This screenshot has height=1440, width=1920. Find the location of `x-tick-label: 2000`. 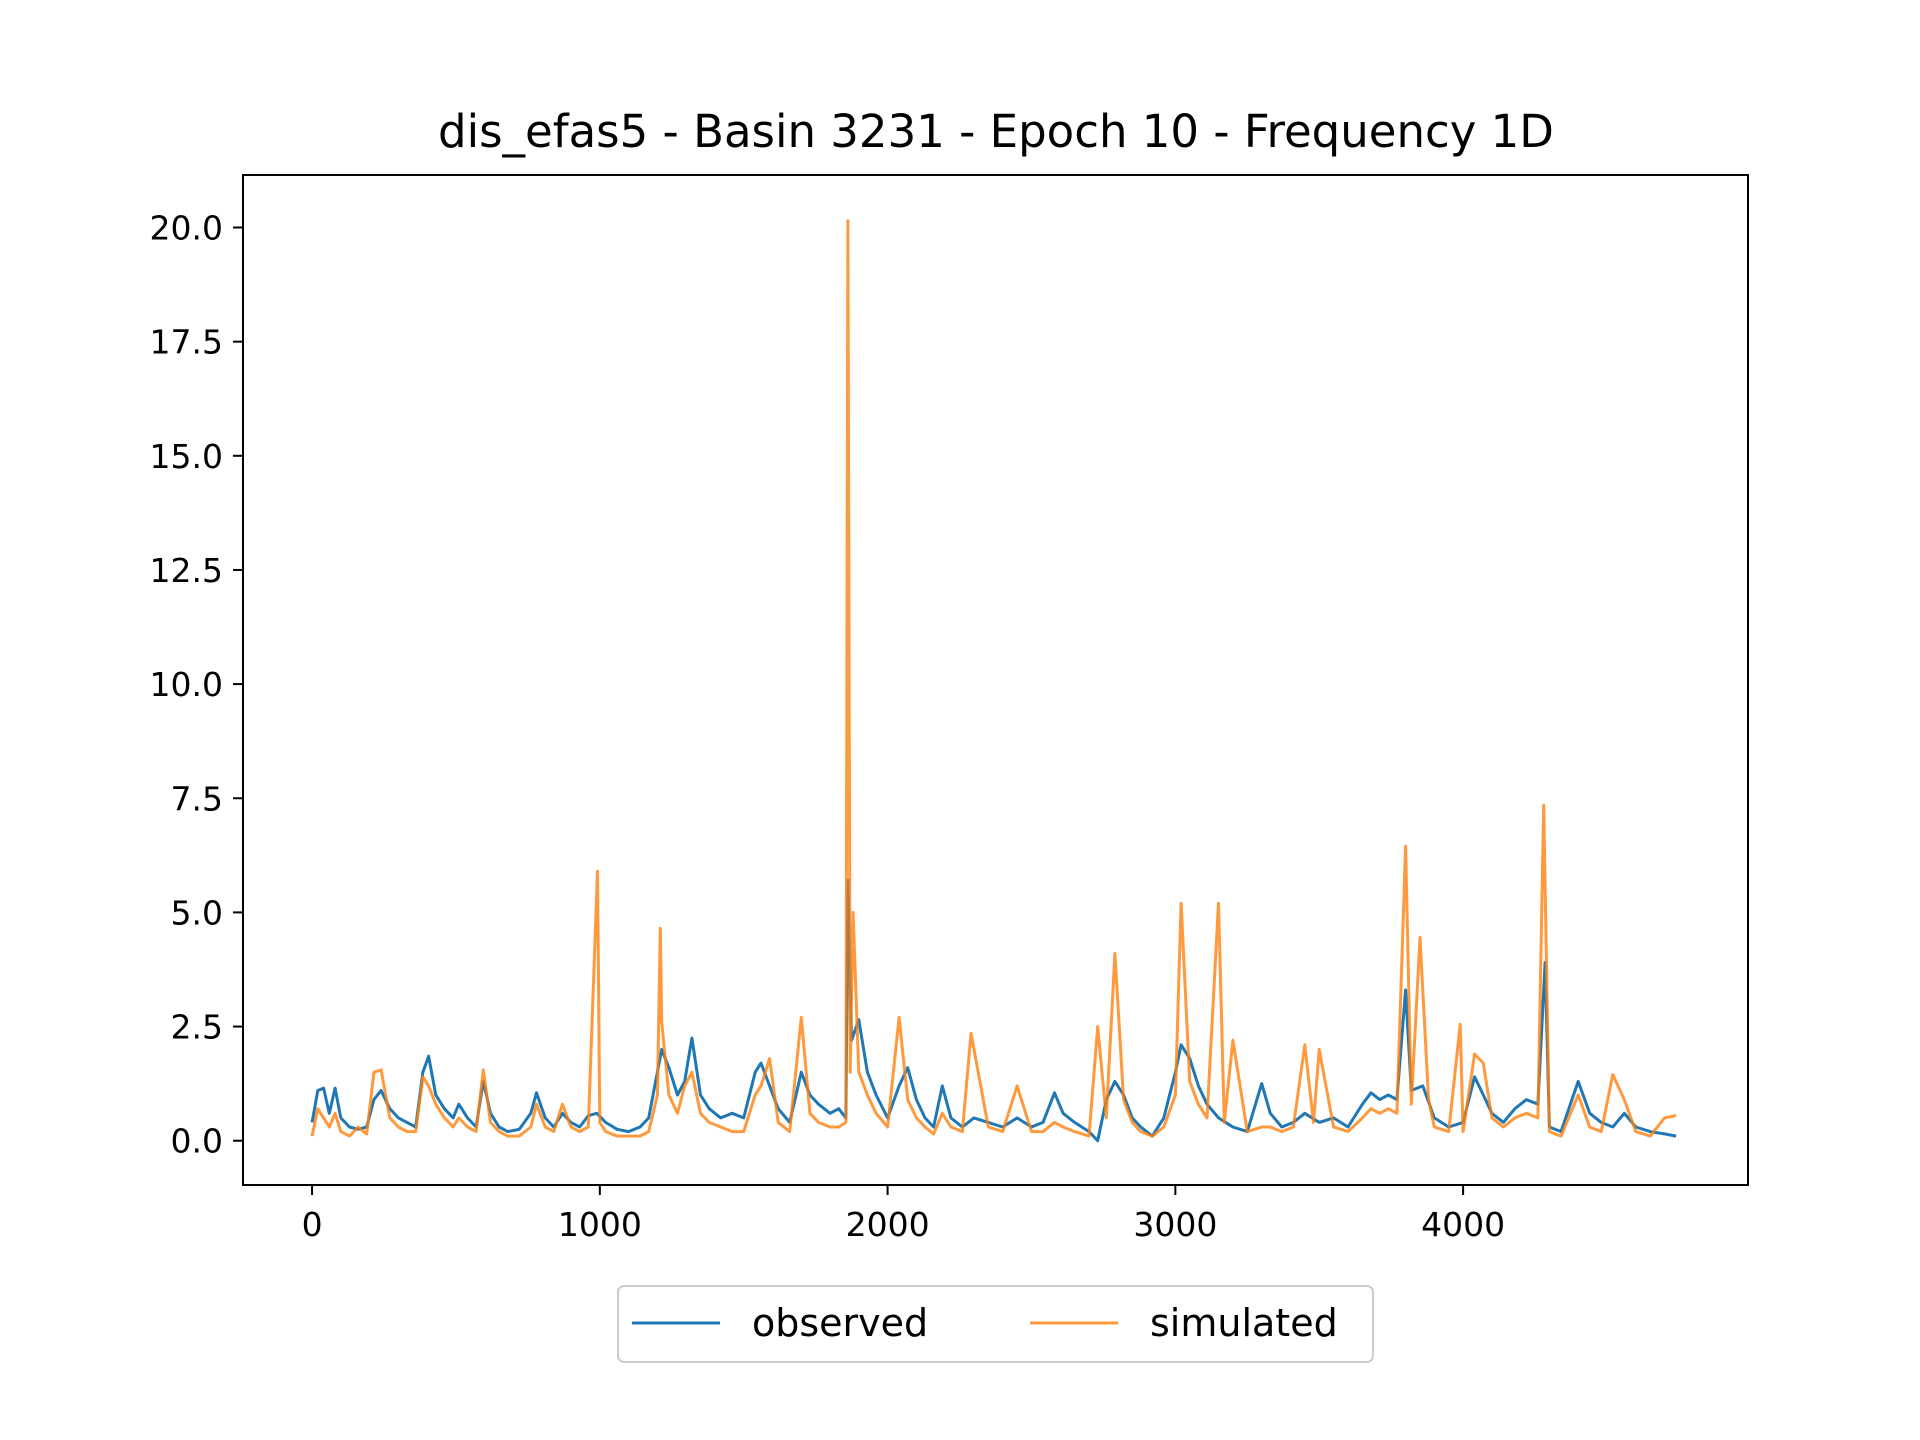

x-tick-label: 2000 is located at coordinates (888, 1224).